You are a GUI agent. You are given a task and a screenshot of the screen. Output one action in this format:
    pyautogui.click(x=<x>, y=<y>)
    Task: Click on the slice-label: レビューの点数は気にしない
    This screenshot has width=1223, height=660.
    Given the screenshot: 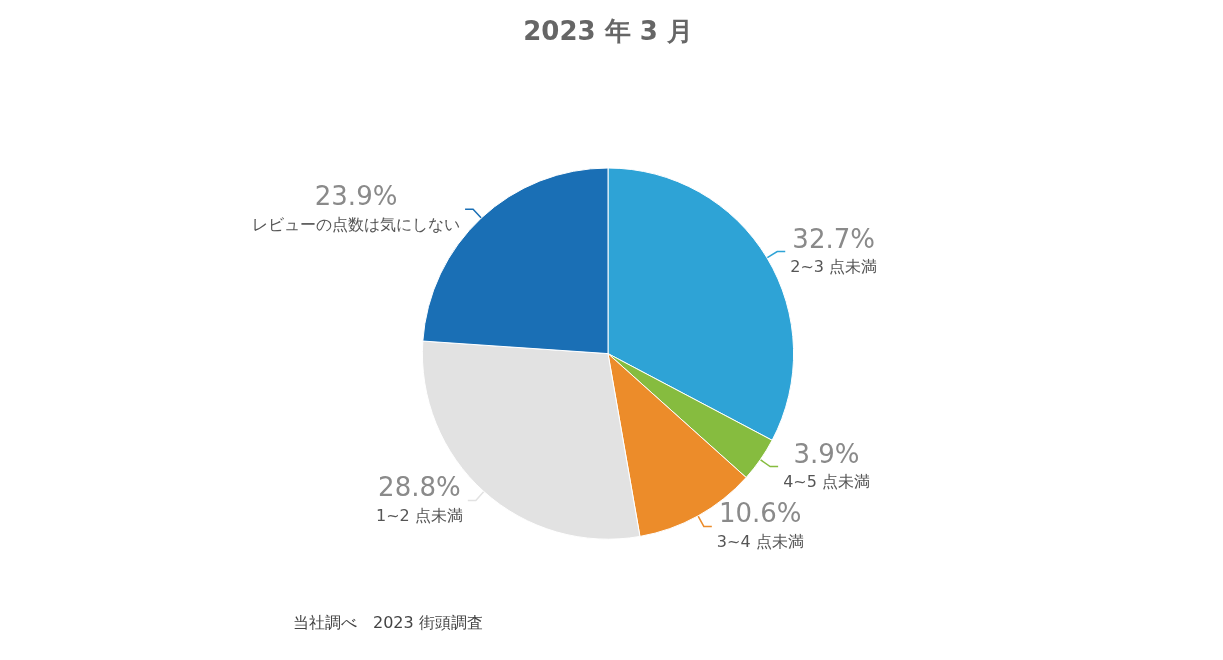 What is the action you would take?
    pyautogui.click(x=356, y=224)
    